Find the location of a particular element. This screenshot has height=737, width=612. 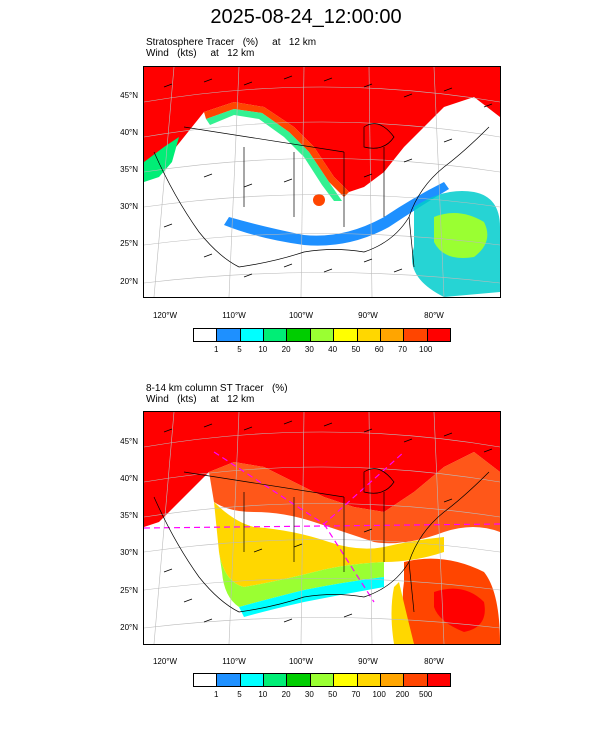

panel2-subtitle-tracer: 8-14 km column ST Tracer (%) is located at coordinates (217, 388).